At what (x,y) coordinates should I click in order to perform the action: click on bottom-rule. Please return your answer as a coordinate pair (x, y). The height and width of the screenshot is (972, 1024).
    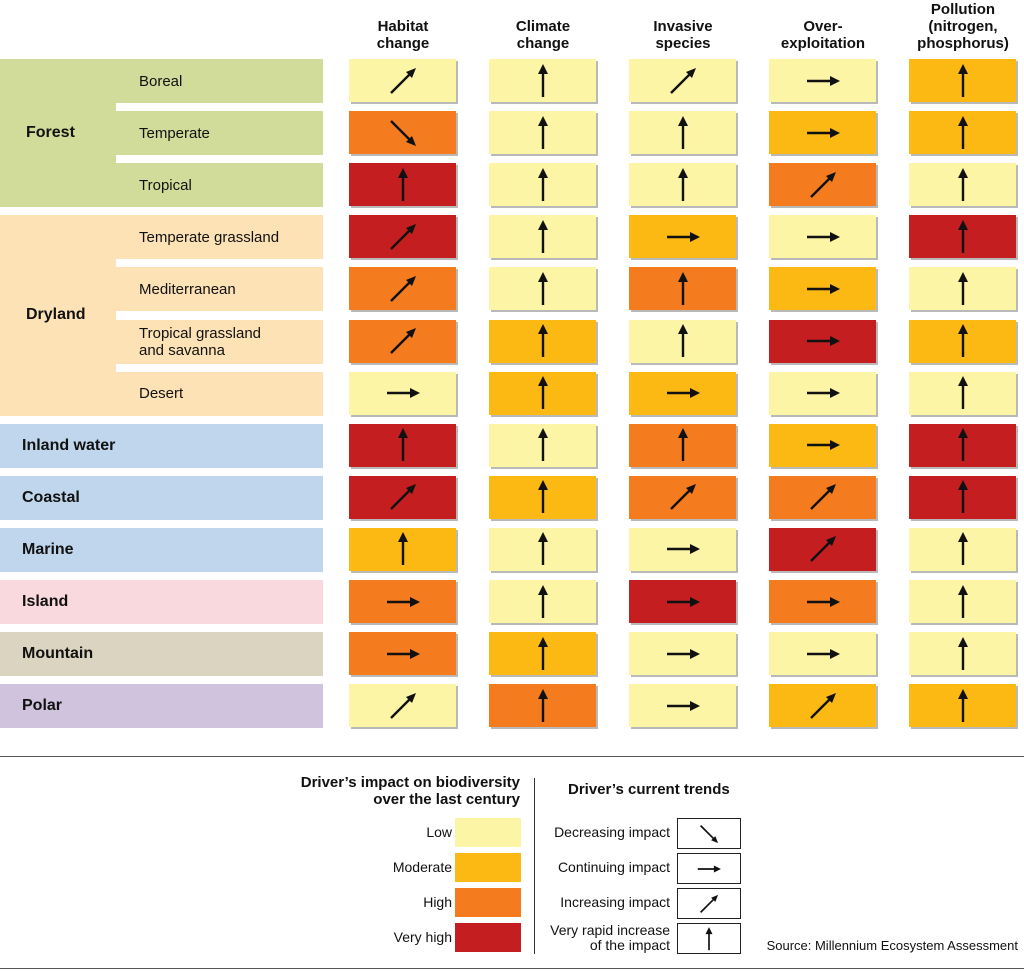
    Looking at the image, I should click on (512, 968).